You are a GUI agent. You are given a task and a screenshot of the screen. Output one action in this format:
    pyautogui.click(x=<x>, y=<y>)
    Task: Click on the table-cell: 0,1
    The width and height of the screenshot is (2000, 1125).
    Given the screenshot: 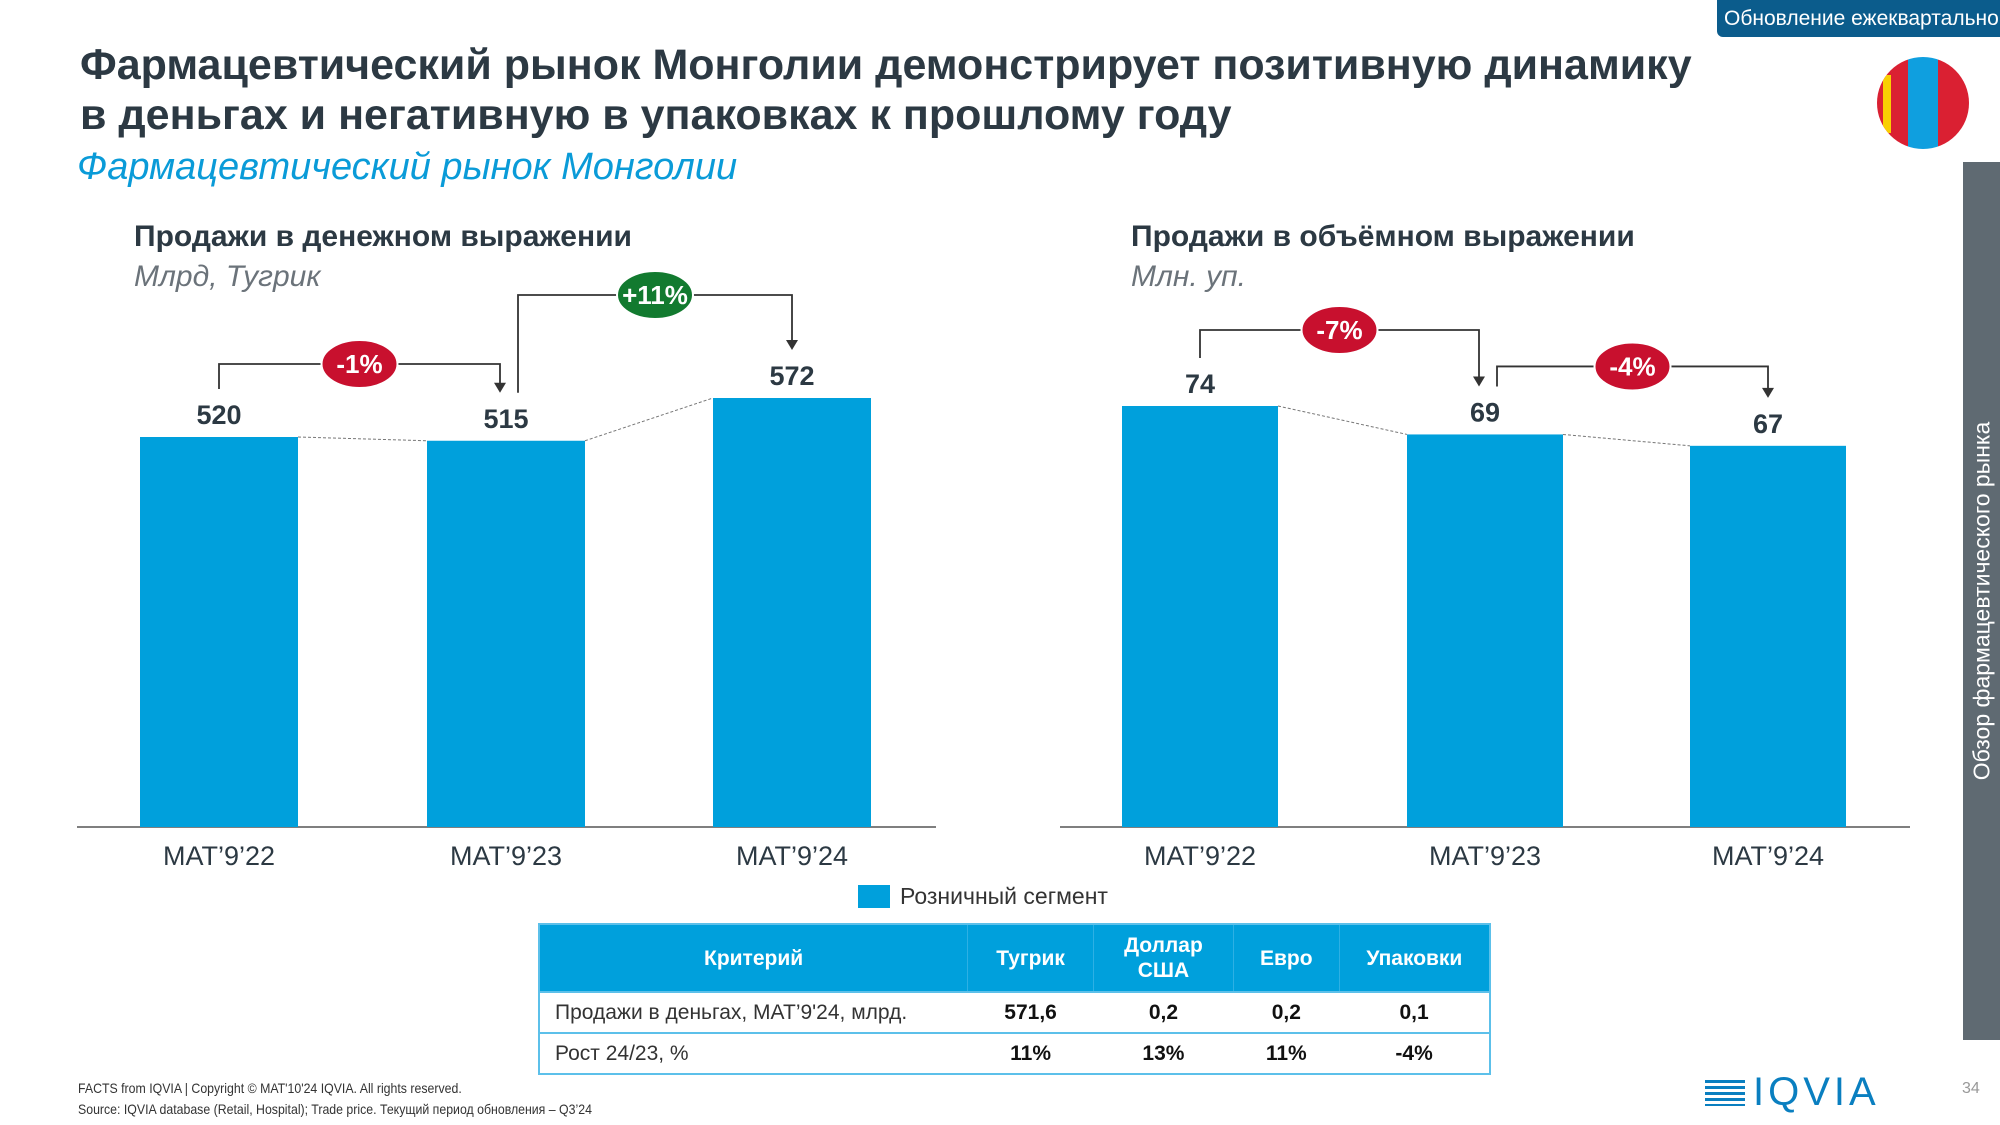 What is the action you would take?
    pyautogui.click(x=1414, y=1012)
    